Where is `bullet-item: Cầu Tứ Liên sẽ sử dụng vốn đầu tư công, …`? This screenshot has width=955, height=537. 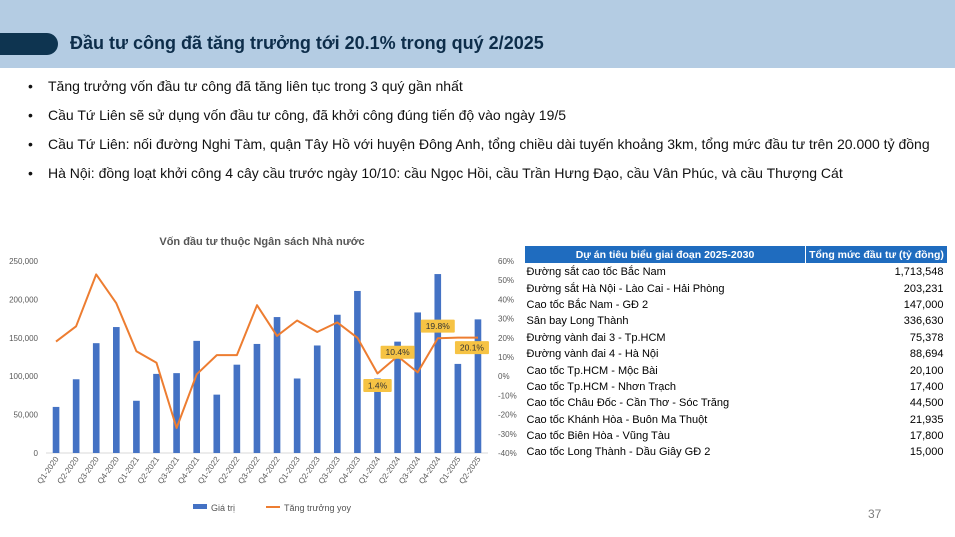 bullet-item: Cầu Tứ Liên sẽ sử dụng vốn đầu tư công, … is located at coordinates (488, 121).